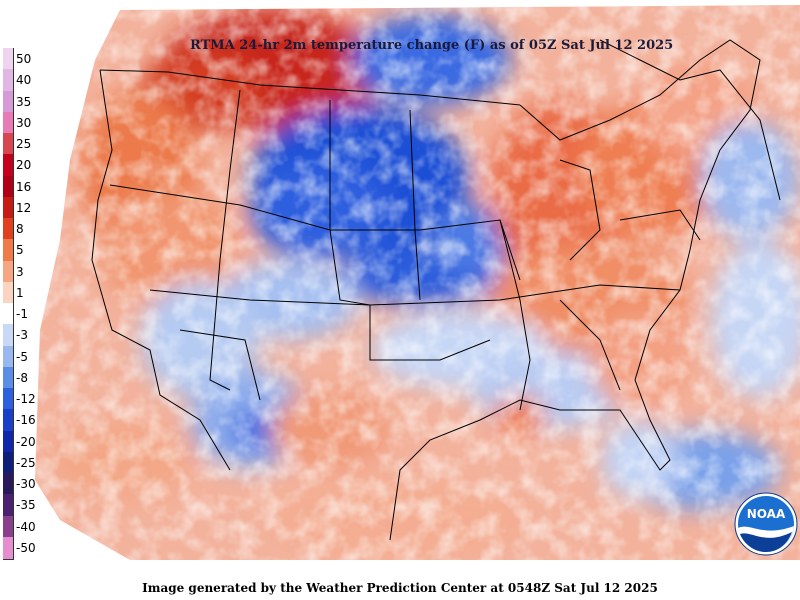  Describe the element at coordinates (766, 524) in the screenshot. I see `noaa-logo: NOAA` at that location.